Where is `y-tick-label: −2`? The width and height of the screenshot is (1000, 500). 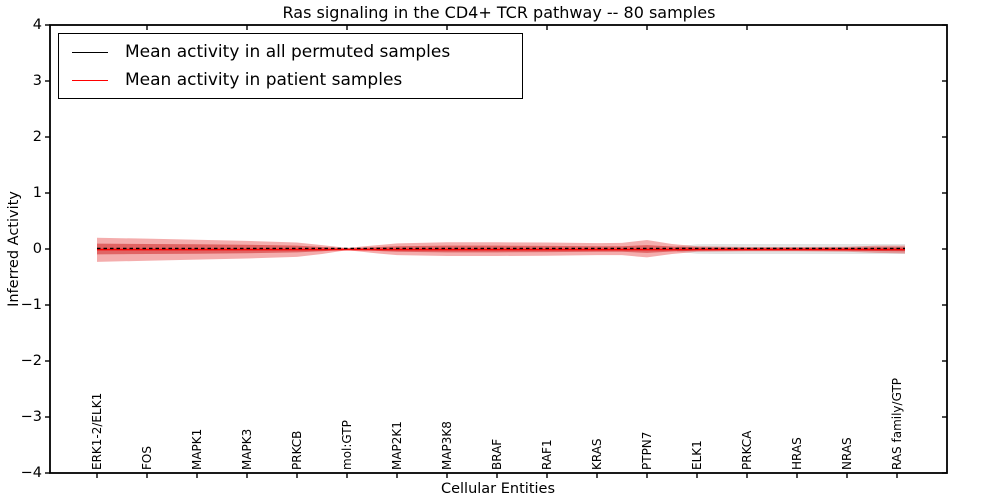
y-tick-label: −2 is located at coordinates (31, 361).